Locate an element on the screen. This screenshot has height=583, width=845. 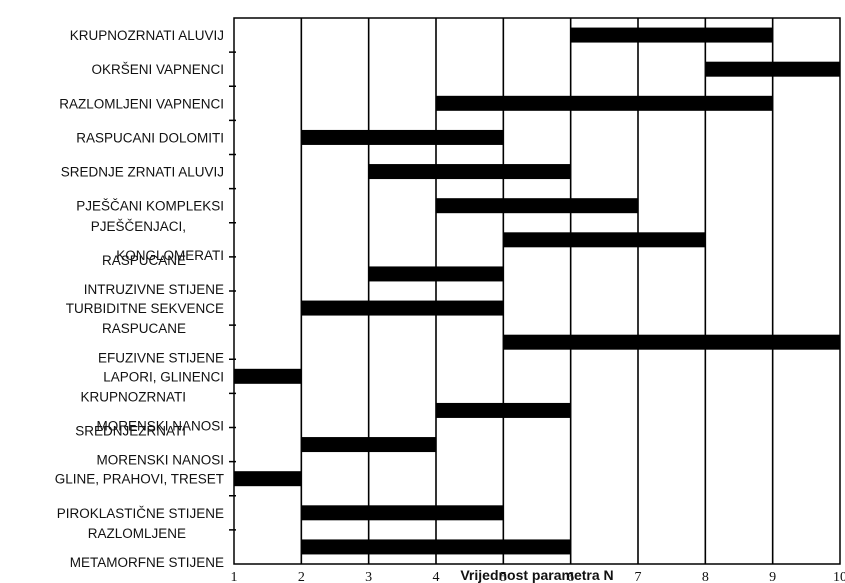
x-tick-label: 9 is located at coordinates (772, 576).